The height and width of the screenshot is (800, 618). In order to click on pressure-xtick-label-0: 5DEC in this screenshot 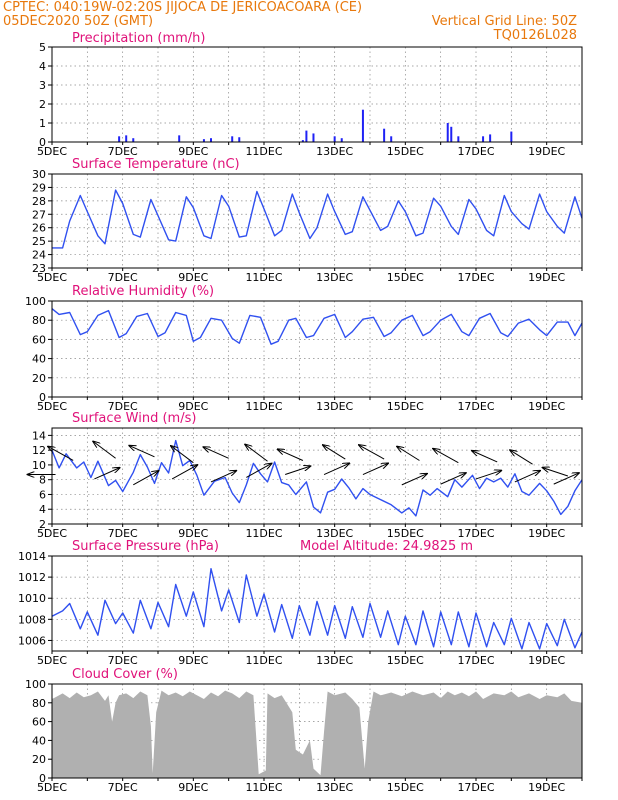, I will do `click(52, 660)`.